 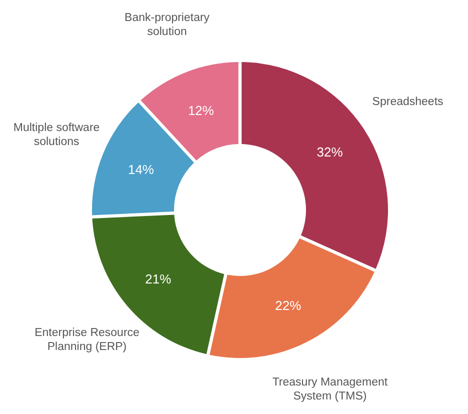 What do you see at coordinates (56, 135) in the screenshot?
I see `slice-label: Multiple software solutions` at bounding box center [56, 135].